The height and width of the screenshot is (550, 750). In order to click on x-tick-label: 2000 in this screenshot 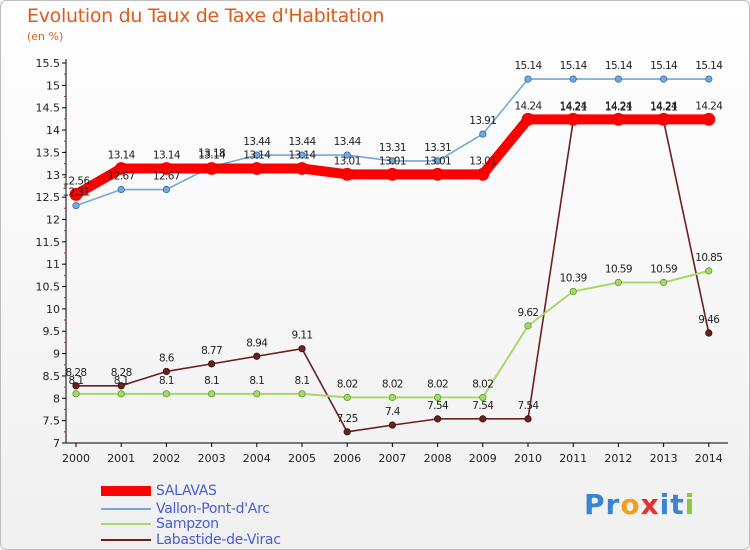, I will do `click(76, 458)`.